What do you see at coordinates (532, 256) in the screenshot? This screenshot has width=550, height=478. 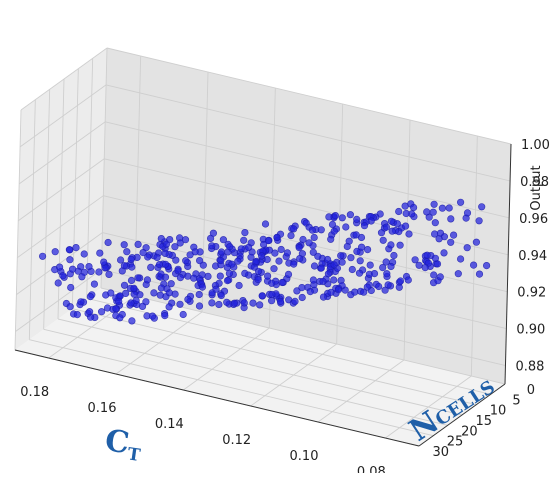 I see `z-tick-label: 0.94` at bounding box center [532, 256].